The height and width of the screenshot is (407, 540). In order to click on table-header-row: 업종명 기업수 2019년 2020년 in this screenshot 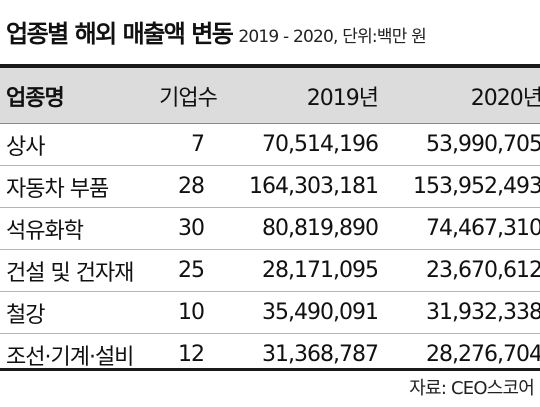, I will do `click(270, 96)`.